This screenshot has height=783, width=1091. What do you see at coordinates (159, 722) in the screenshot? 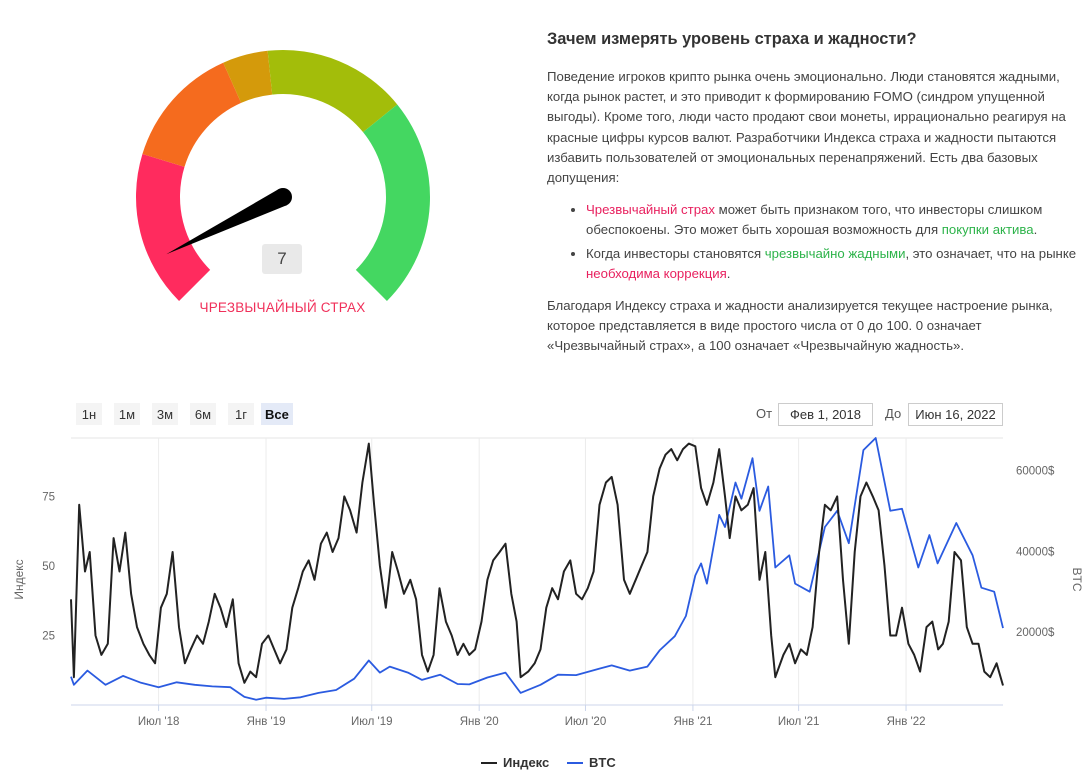
I see `x-tick-label: Июл '18` at bounding box center [159, 722].